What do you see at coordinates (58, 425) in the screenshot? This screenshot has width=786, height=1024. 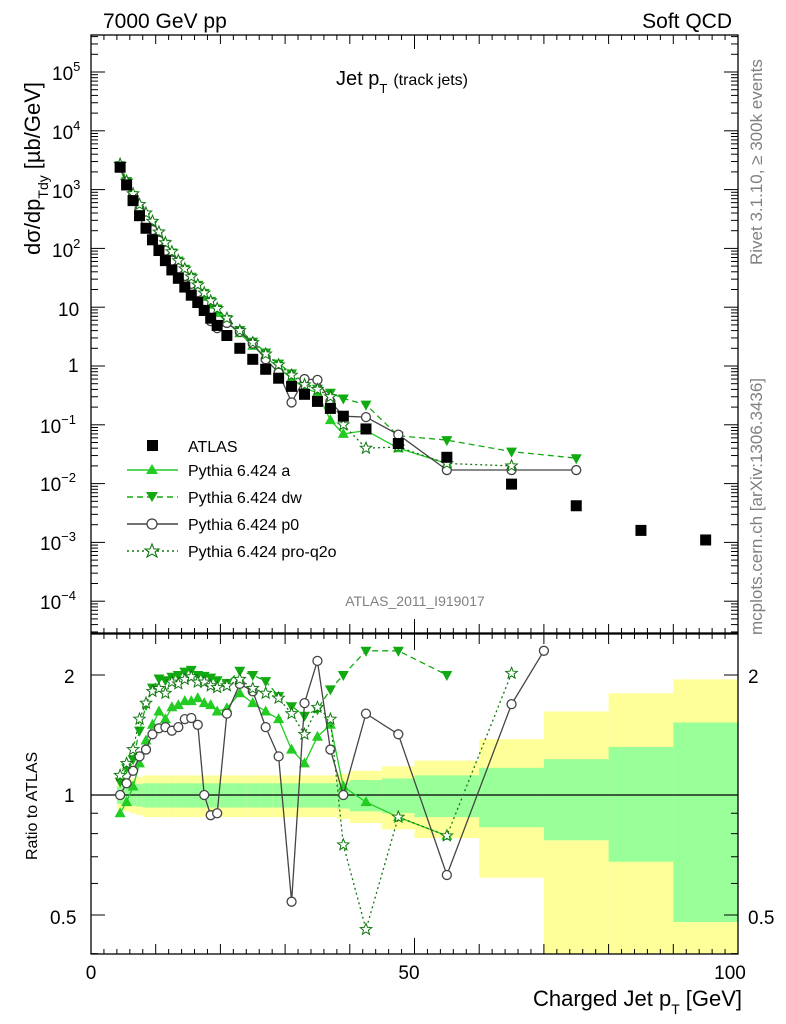 I see `y-tick-1em1: 10⁻¹` at bounding box center [58, 425].